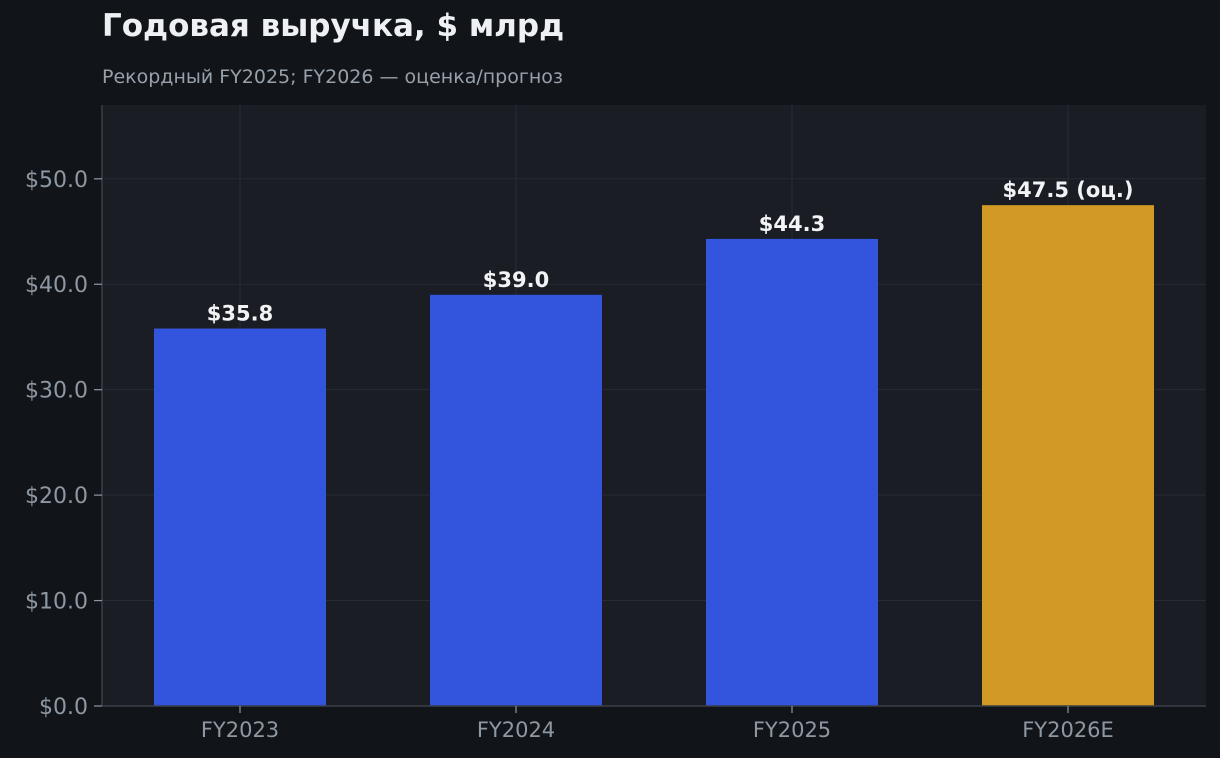 The height and width of the screenshot is (758, 1220). I want to click on data-label: $47.5 (оц.), so click(1068, 190).